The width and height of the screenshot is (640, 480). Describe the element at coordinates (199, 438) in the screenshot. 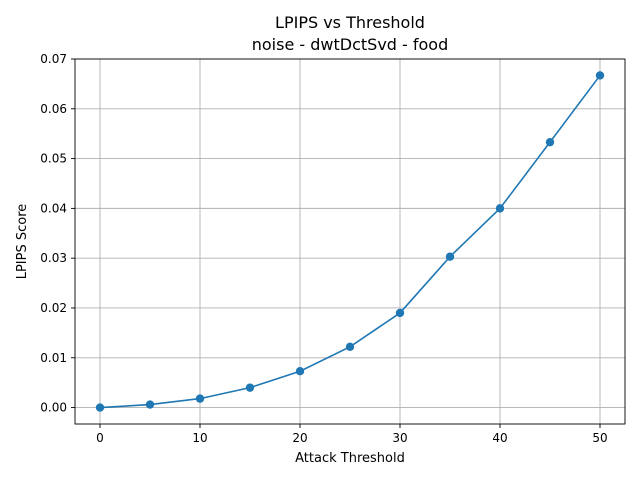

I see `x-tick-label: 10` at that location.